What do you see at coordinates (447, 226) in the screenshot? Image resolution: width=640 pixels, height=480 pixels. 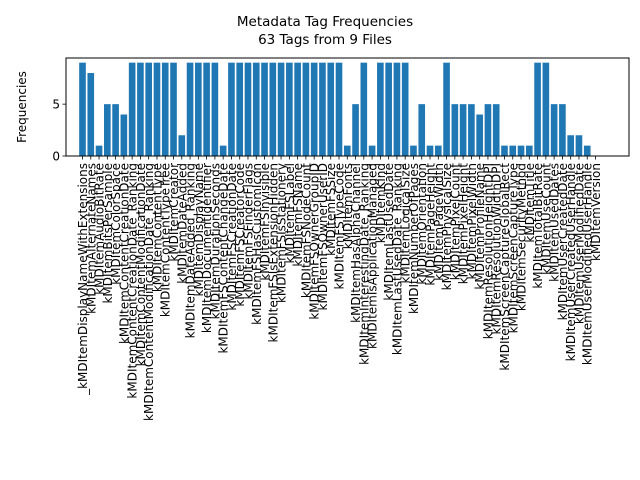 I see `x-tick-label: kMDItemPhysicalSize` at bounding box center [447, 226].